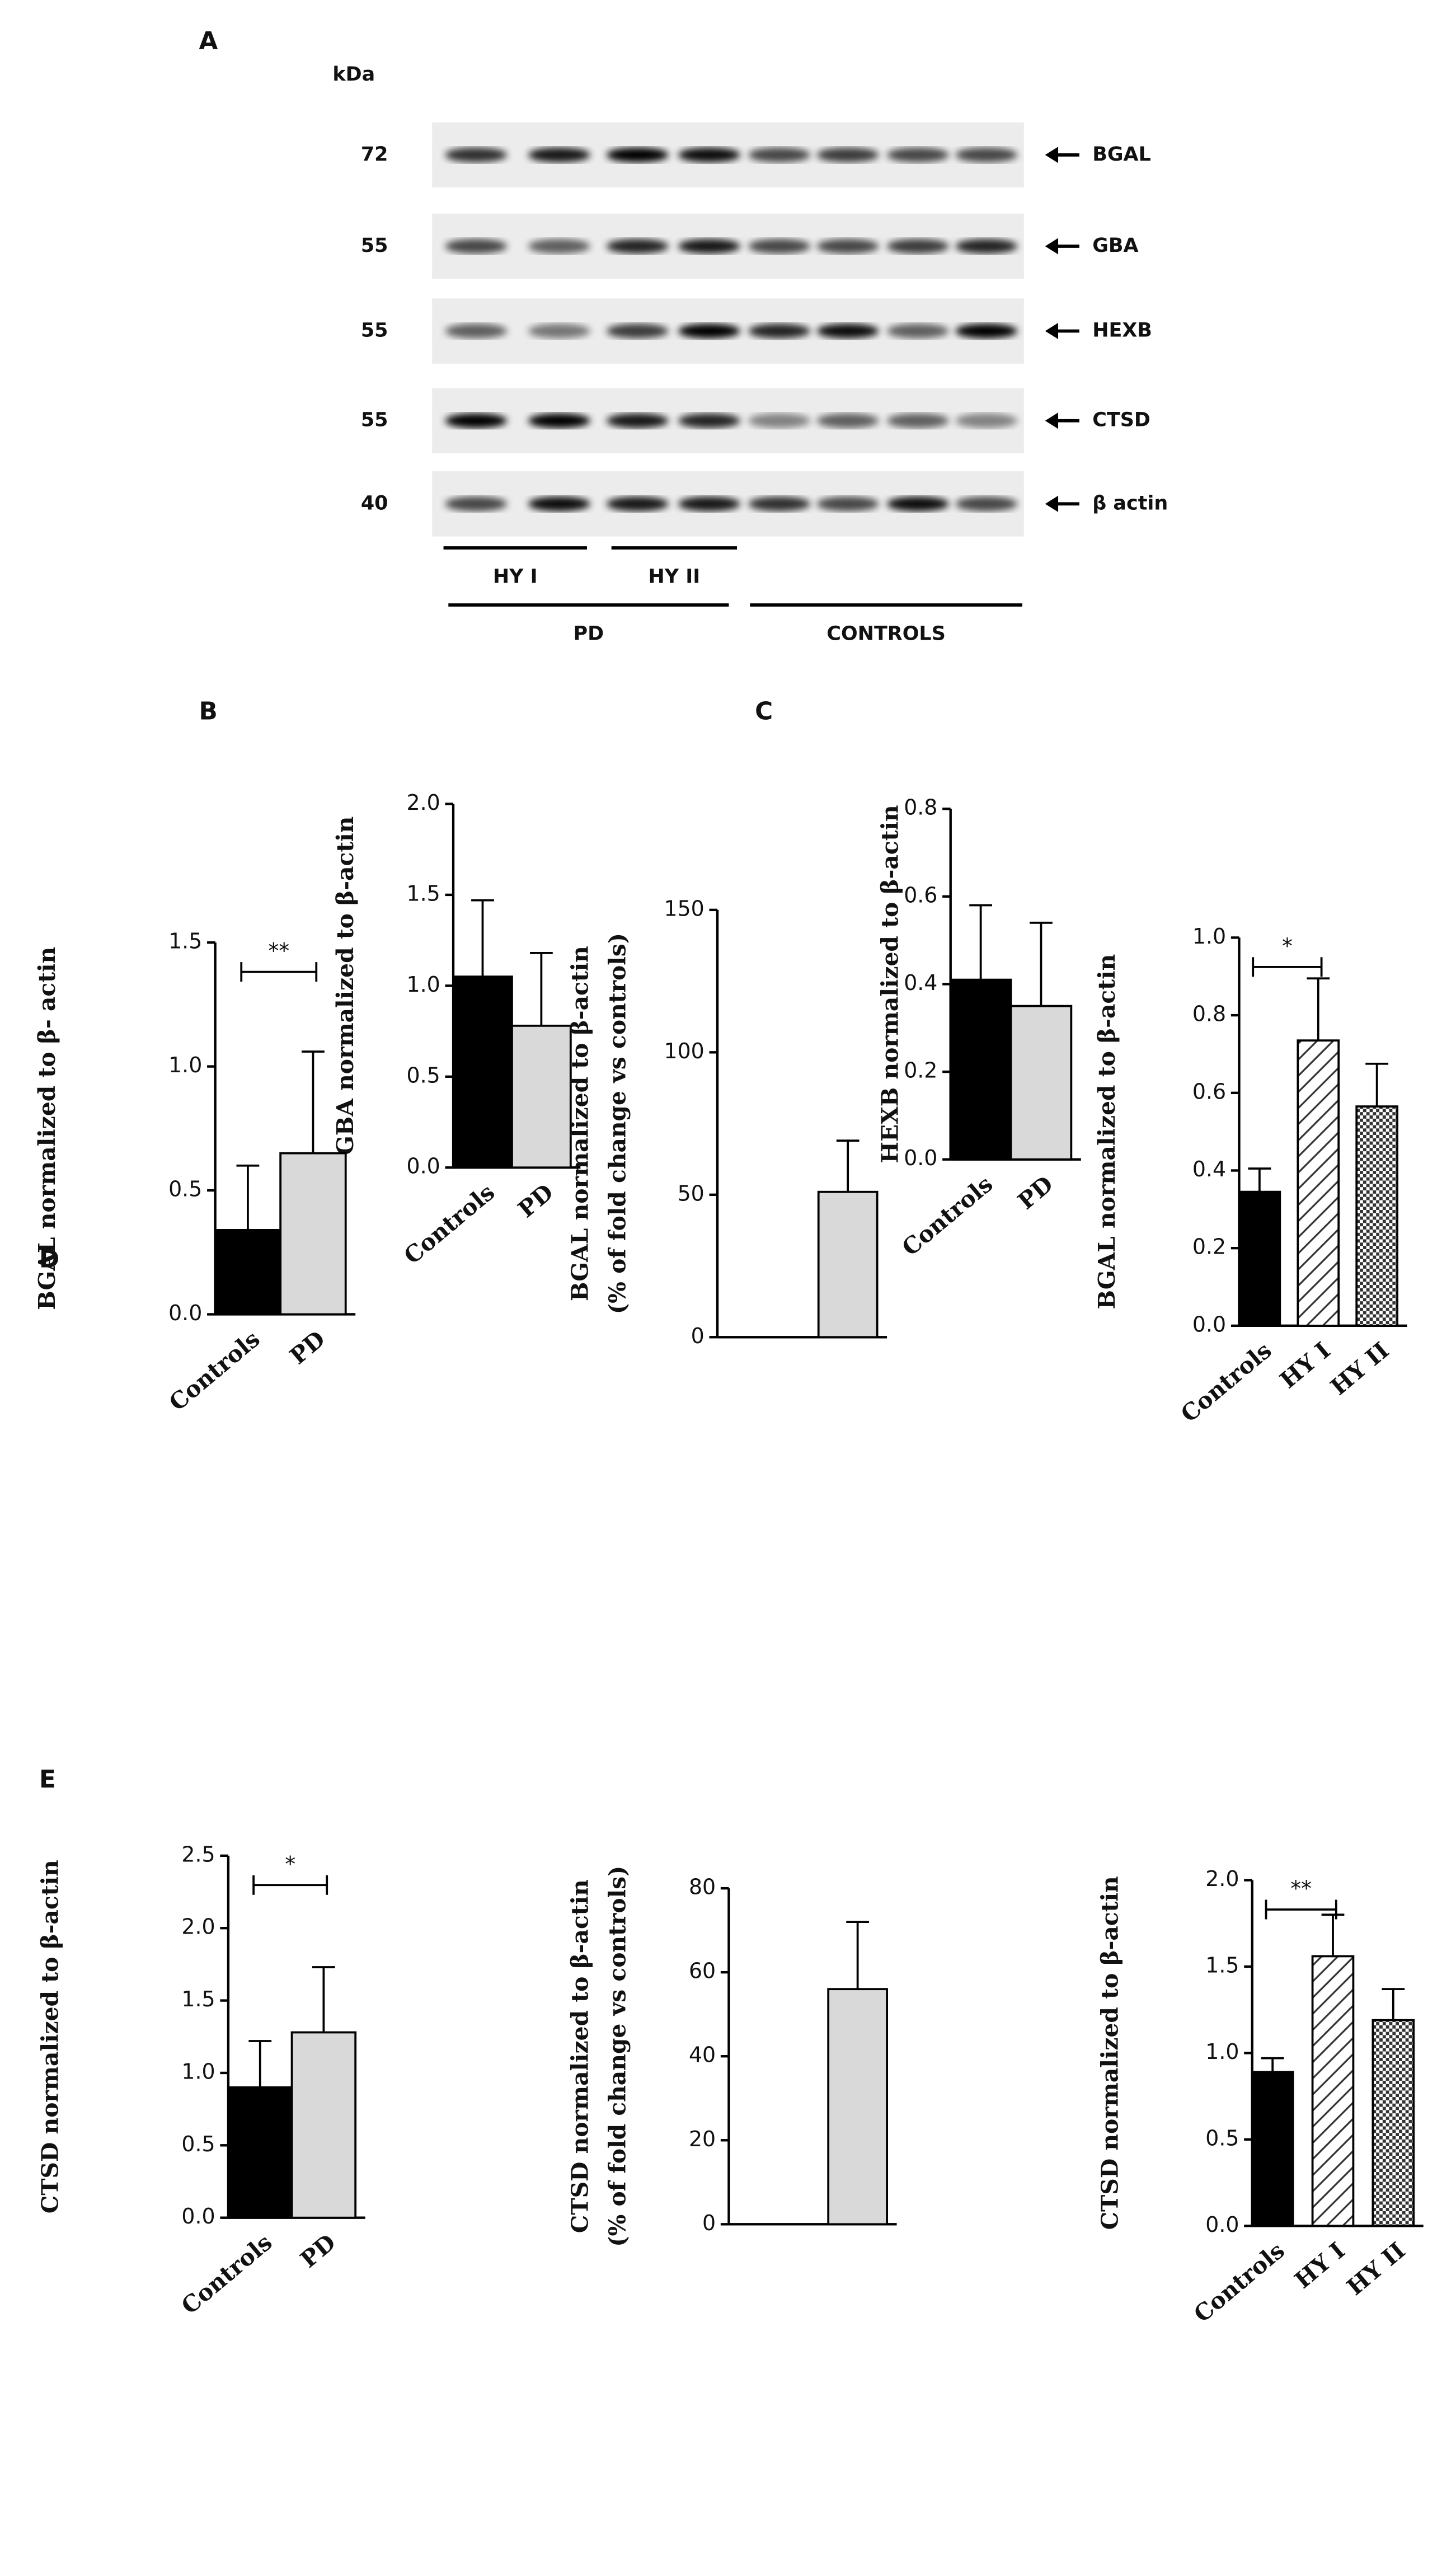 The height and width of the screenshot is (2552, 1456). I want to click on kda-unit: kDa, so click(353, 74).